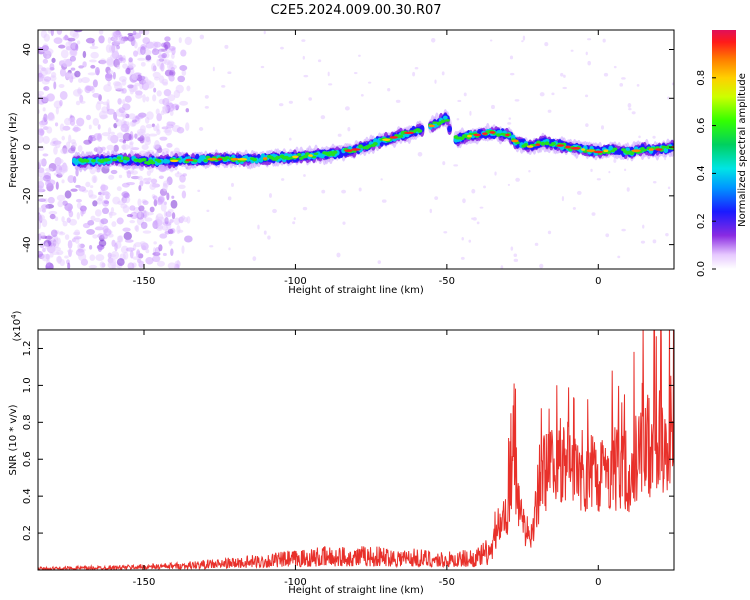 This screenshot has height=600, width=750. What do you see at coordinates (447, 582) in the screenshot?
I see `snr-x-tick-label: -50` at bounding box center [447, 582].